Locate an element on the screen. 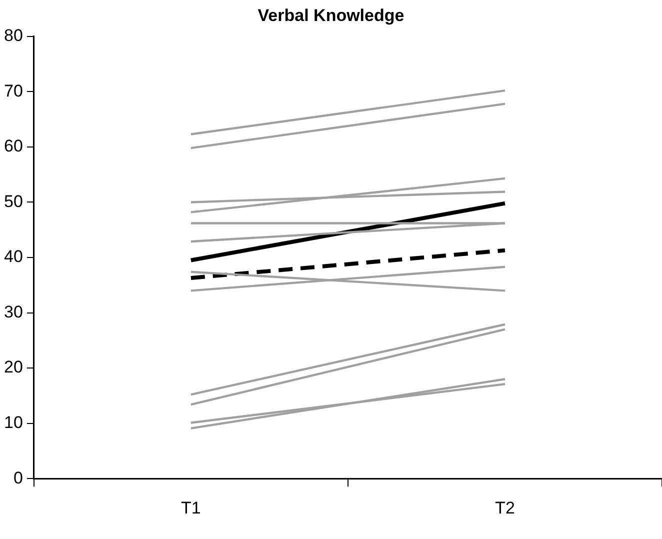 The height and width of the screenshot is (539, 662). y-tick-label: 0 is located at coordinates (18, 478).